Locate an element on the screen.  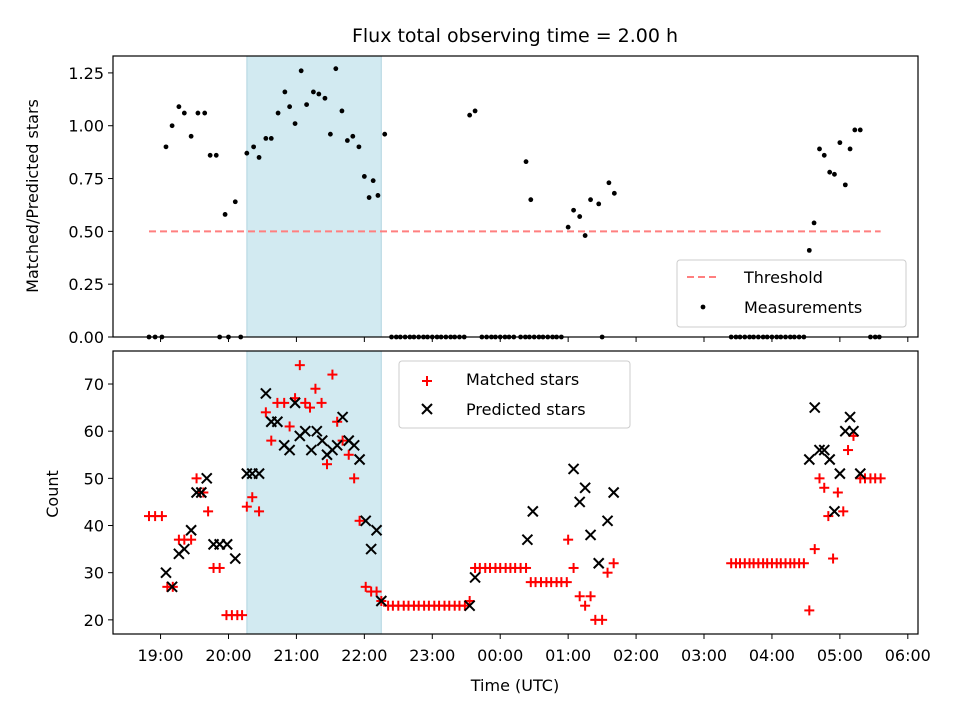
bottom-y-axis-label: Count is located at coordinates (52, 494).